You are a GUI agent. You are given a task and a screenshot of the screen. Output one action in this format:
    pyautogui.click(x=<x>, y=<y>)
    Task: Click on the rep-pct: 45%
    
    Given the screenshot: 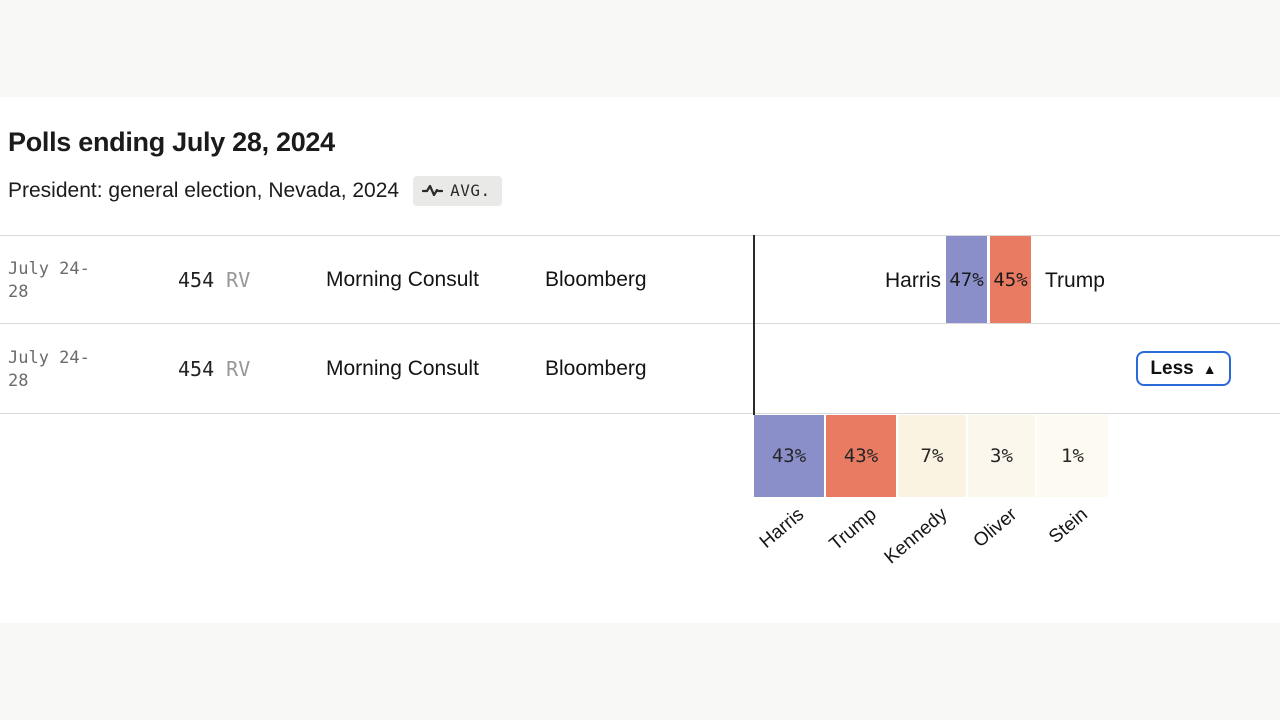 What is the action you would take?
    pyautogui.click(x=1010, y=279)
    